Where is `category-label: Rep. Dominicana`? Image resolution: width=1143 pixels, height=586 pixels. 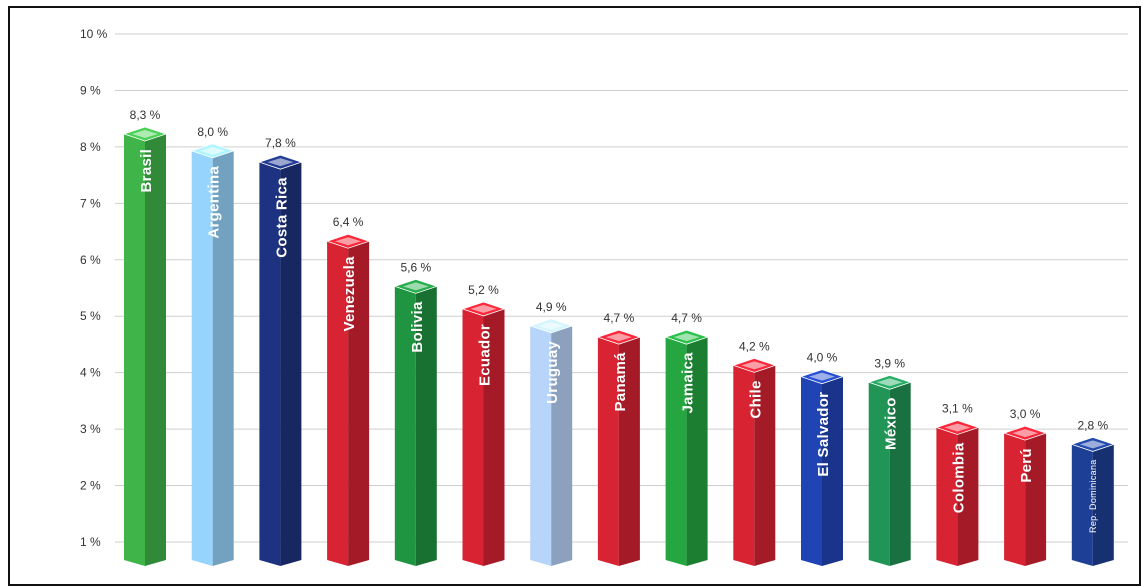 category-label: Rep. Dominicana is located at coordinates (1093, 496).